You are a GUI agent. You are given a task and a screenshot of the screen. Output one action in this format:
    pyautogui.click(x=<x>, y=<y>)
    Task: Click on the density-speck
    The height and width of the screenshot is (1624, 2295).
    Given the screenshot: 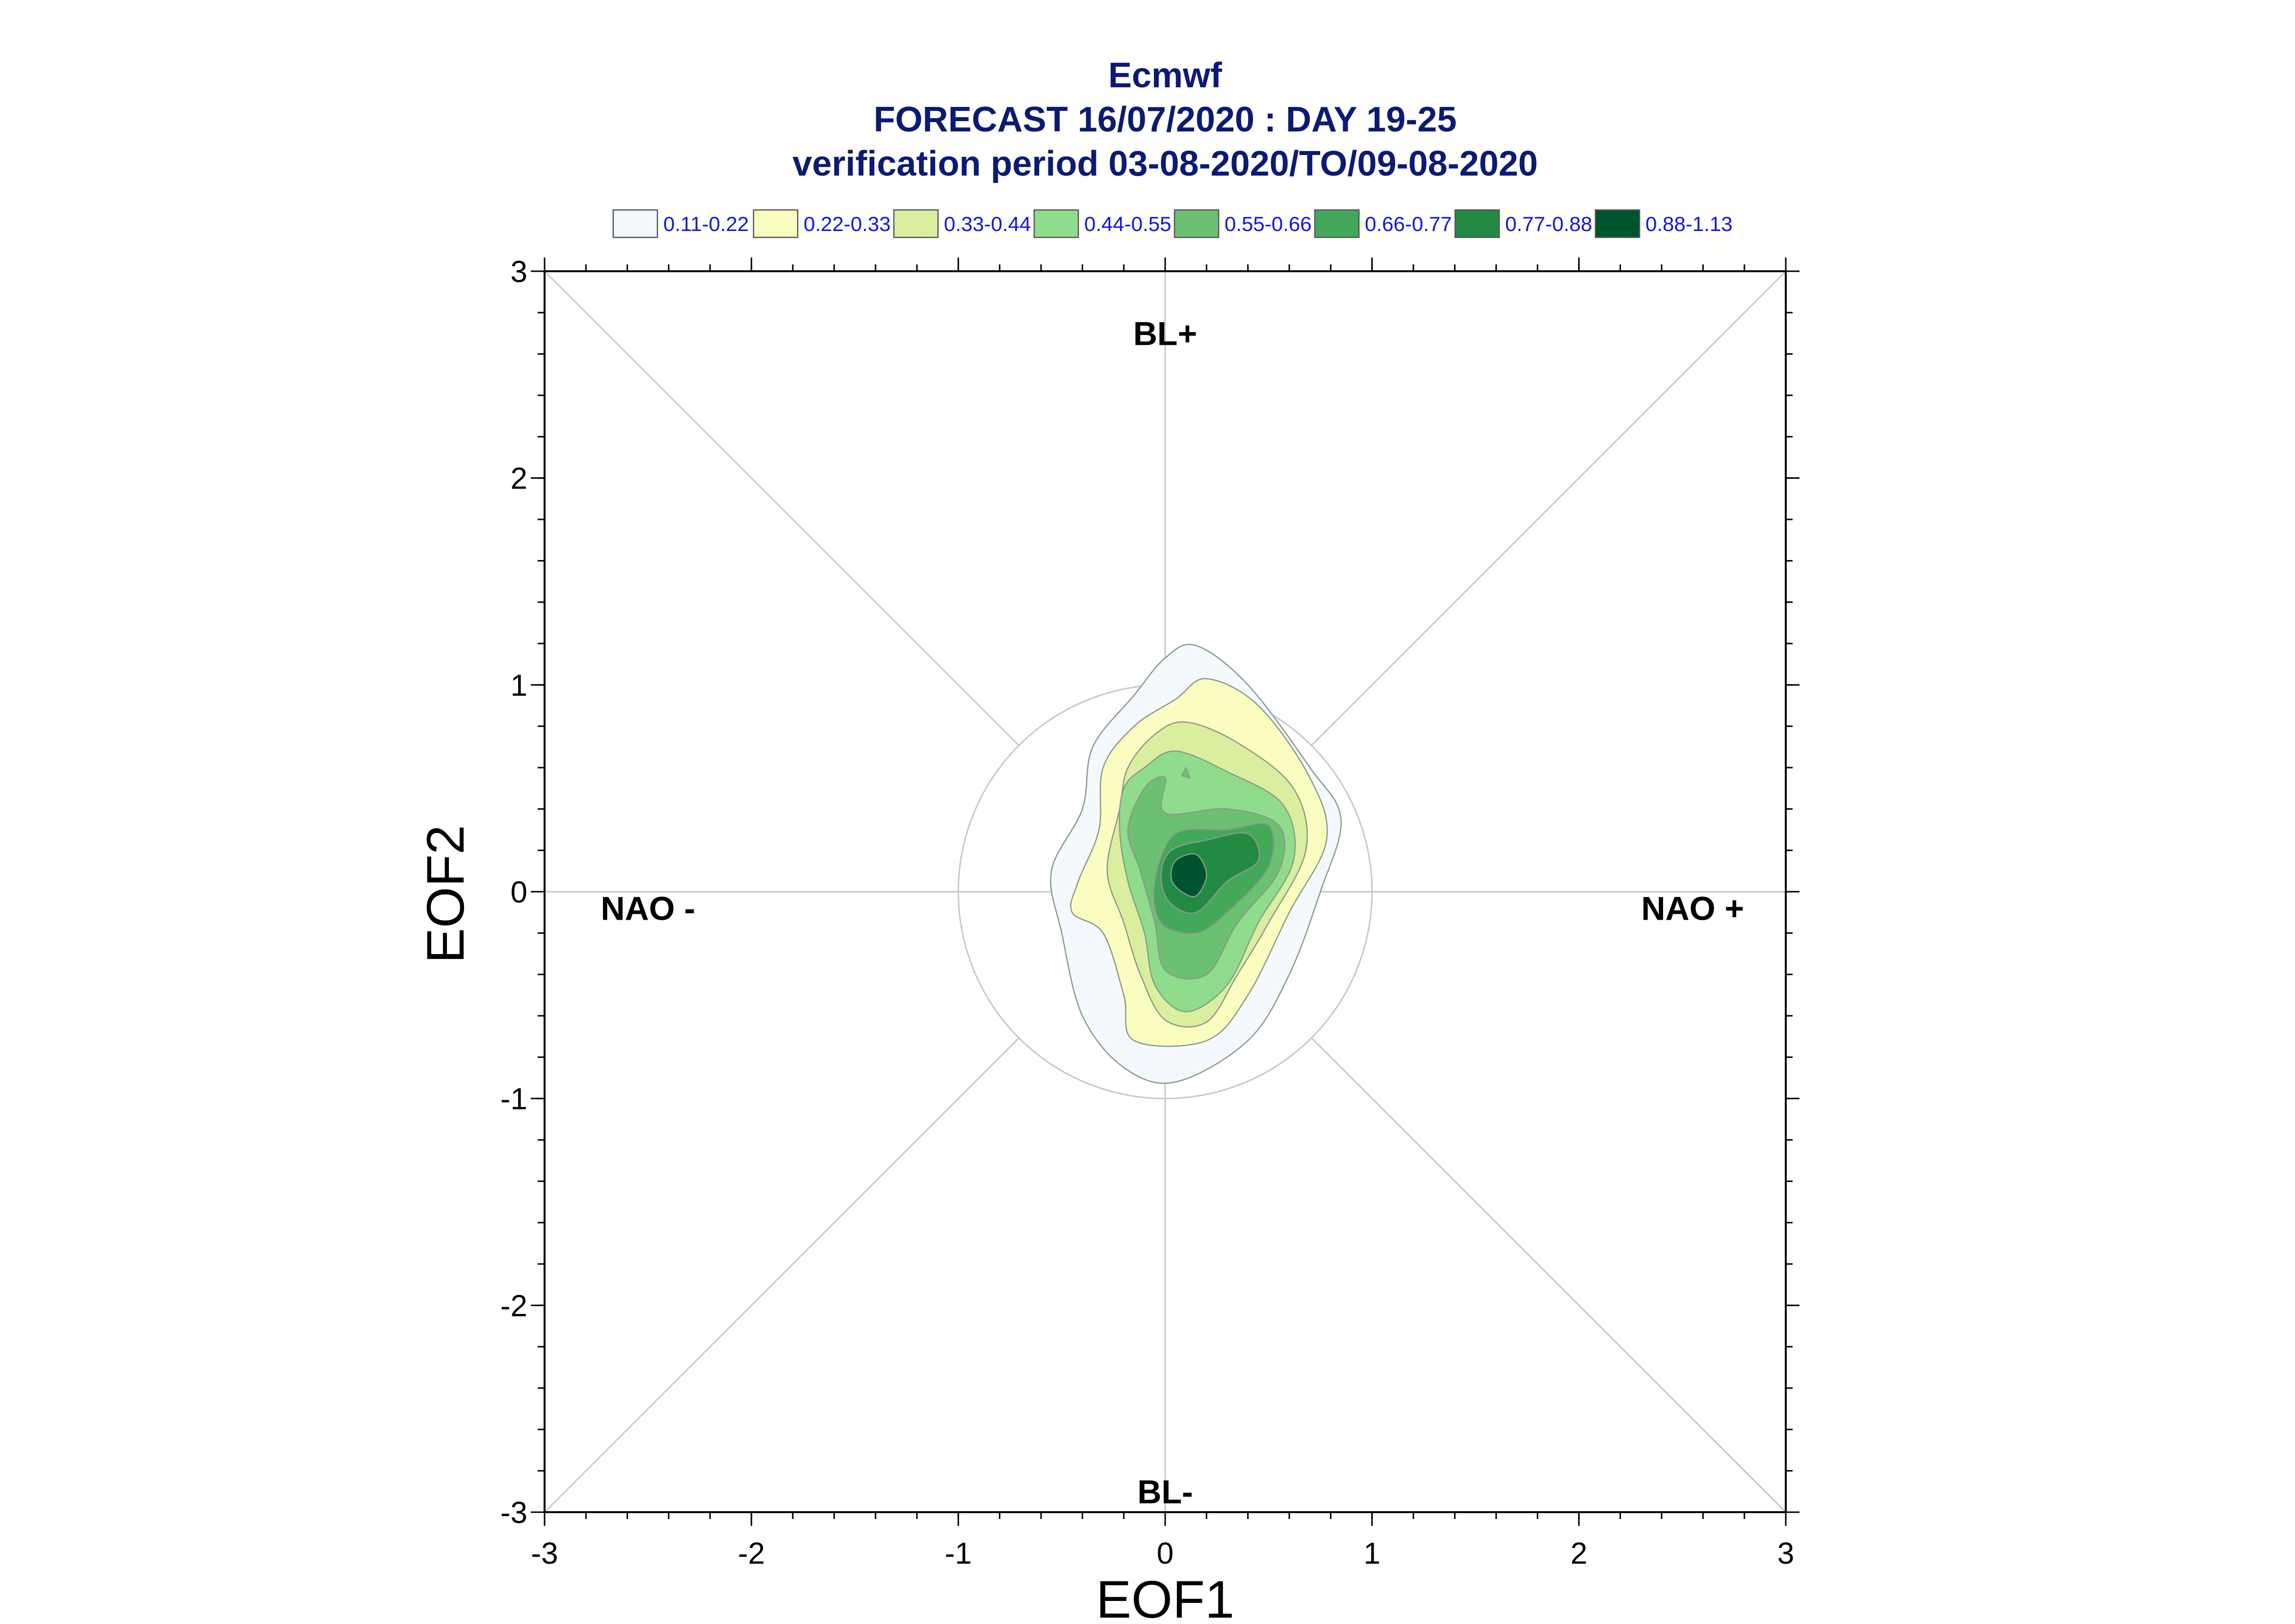 What is the action you would take?
    pyautogui.click(x=1186, y=772)
    